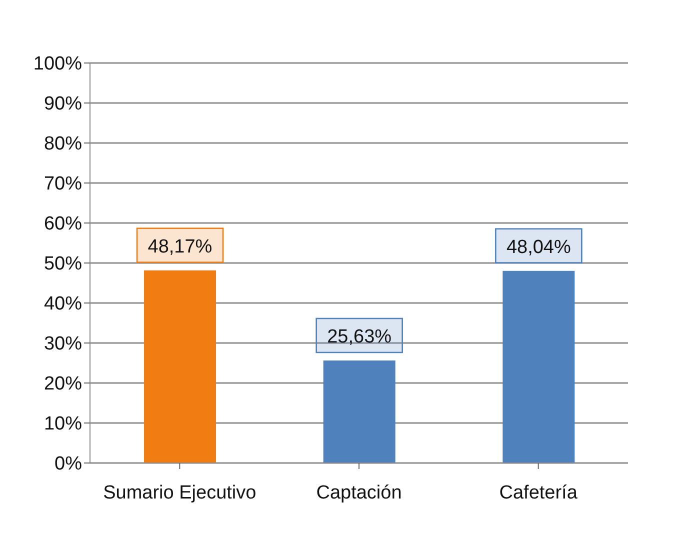 The height and width of the screenshot is (560, 678). Describe the element at coordinates (68, 464) in the screenshot. I see `y-tick-label: 0%` at that location.